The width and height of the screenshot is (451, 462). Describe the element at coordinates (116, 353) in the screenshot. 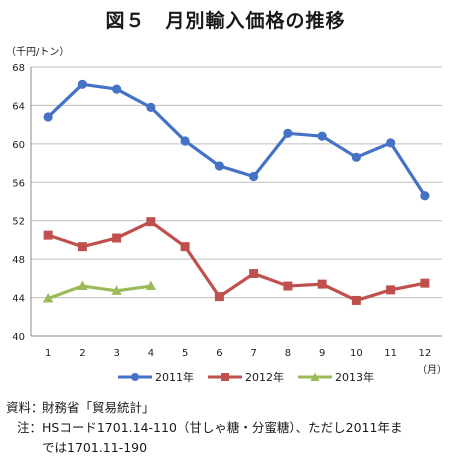

I see `x-tick-label-3: 3` at that location.